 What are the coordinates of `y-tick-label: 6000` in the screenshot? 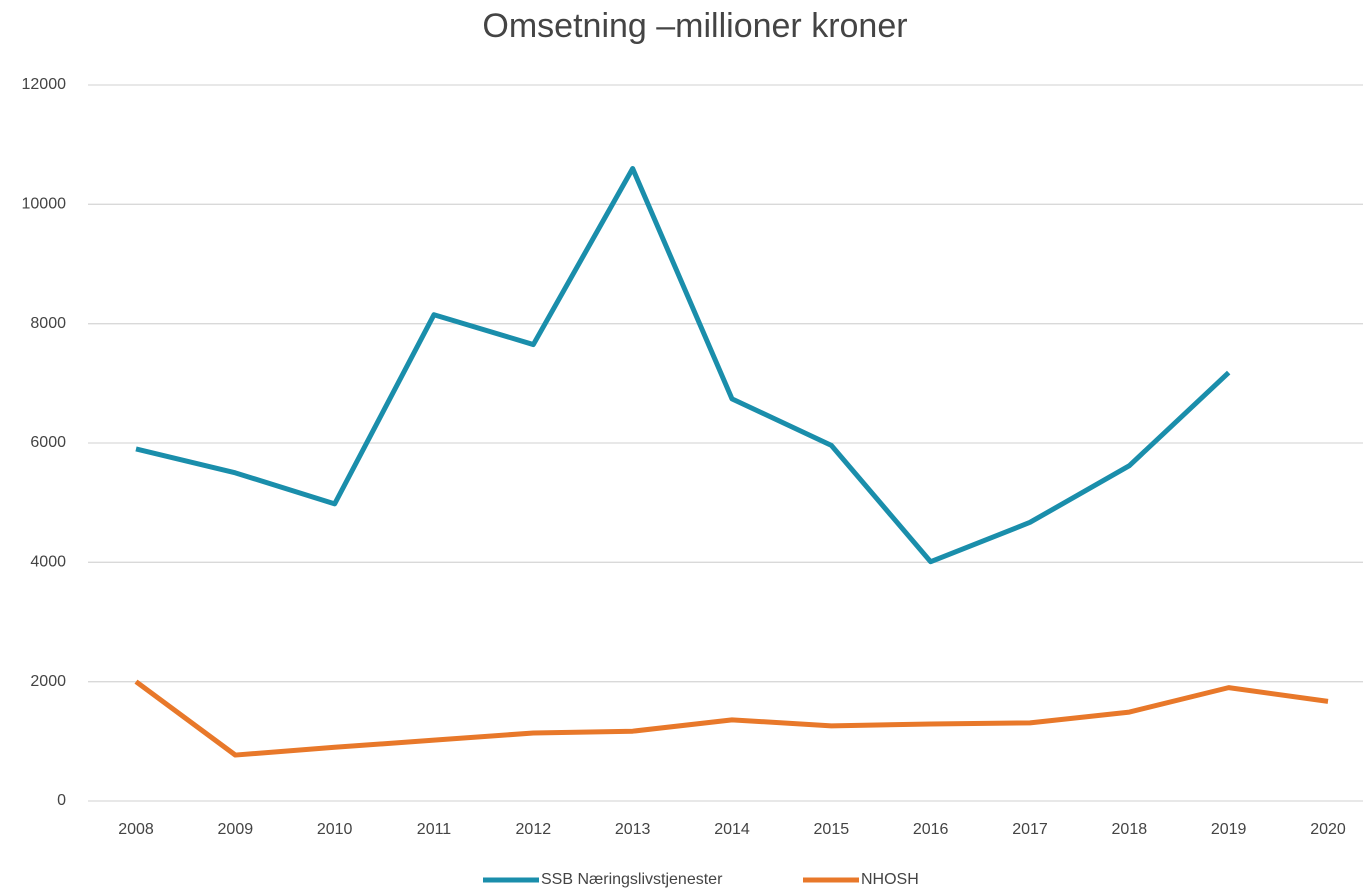 It's located at (48, 442).